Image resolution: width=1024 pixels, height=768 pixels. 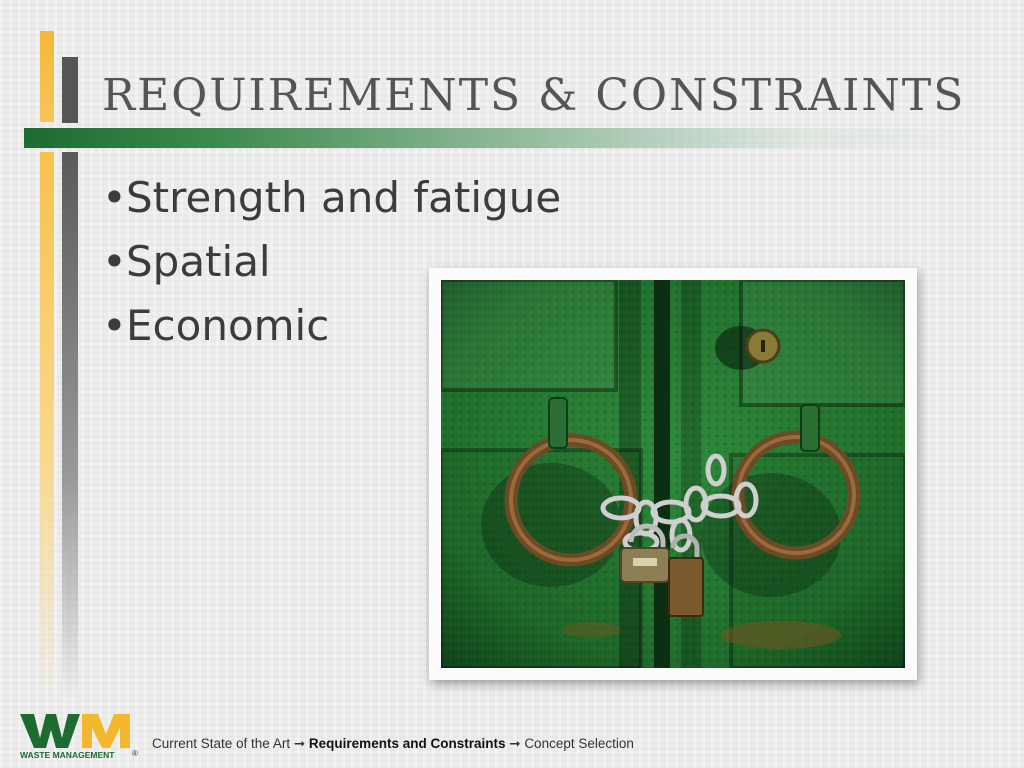 What do you see at coordinates (228, 325) in the screenshot?
I see `bullet-text: Economic` at bounding box center [228, 325].